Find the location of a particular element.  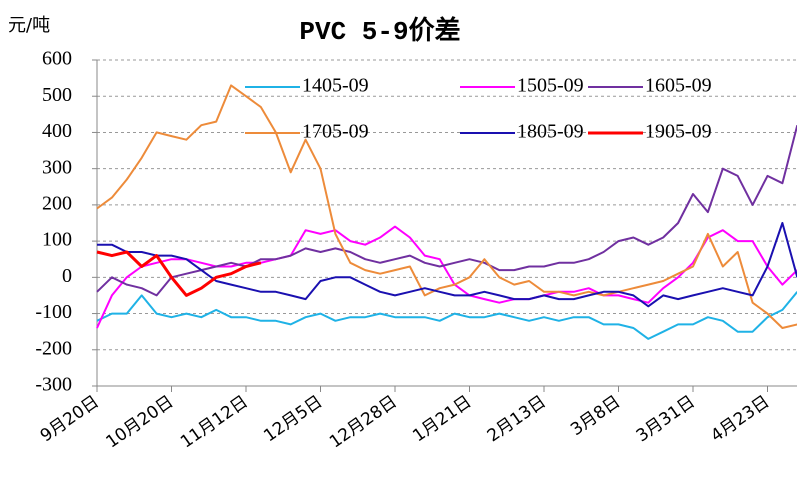

y-tick-label: -300 is located at coordinates (53, 385).